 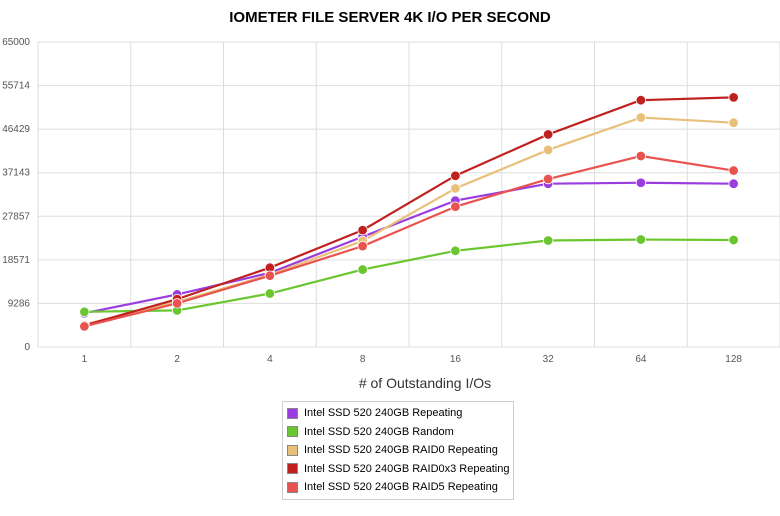 What do you see at coordinates (401, 487) in the screenshot?
I see `legend-label: Intel SSD 520 240GB RAID5 Repeating` at bounding box center [401, 487].